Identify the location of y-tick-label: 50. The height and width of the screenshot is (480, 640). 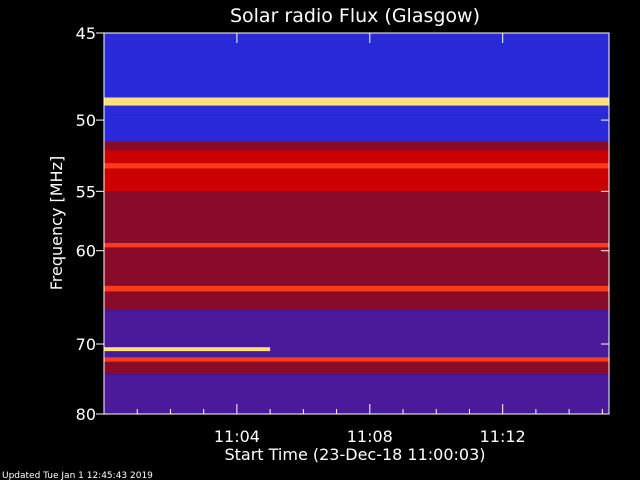
(86, 120).